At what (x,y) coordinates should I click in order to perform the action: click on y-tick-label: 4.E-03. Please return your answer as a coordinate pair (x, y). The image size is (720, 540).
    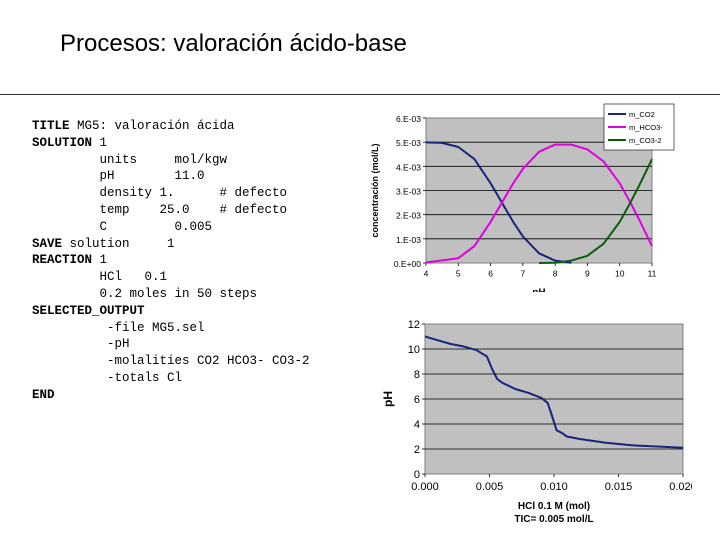
    Looking at the image, I should click on (408, 167).